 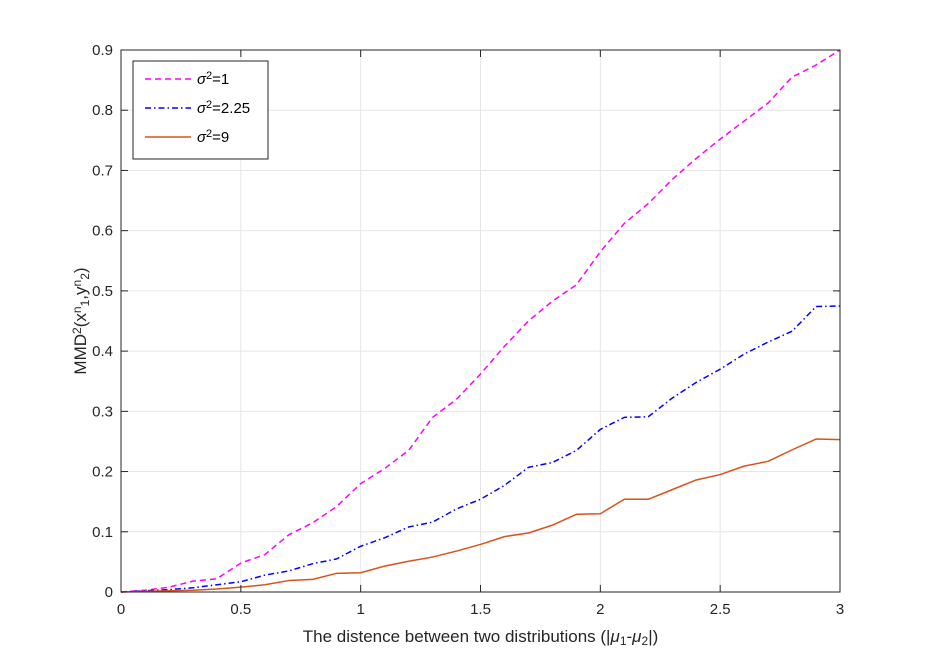 I want to click on legend: σ2=1 σ2=2.25 σ2=9, so click(x=200, y=110).